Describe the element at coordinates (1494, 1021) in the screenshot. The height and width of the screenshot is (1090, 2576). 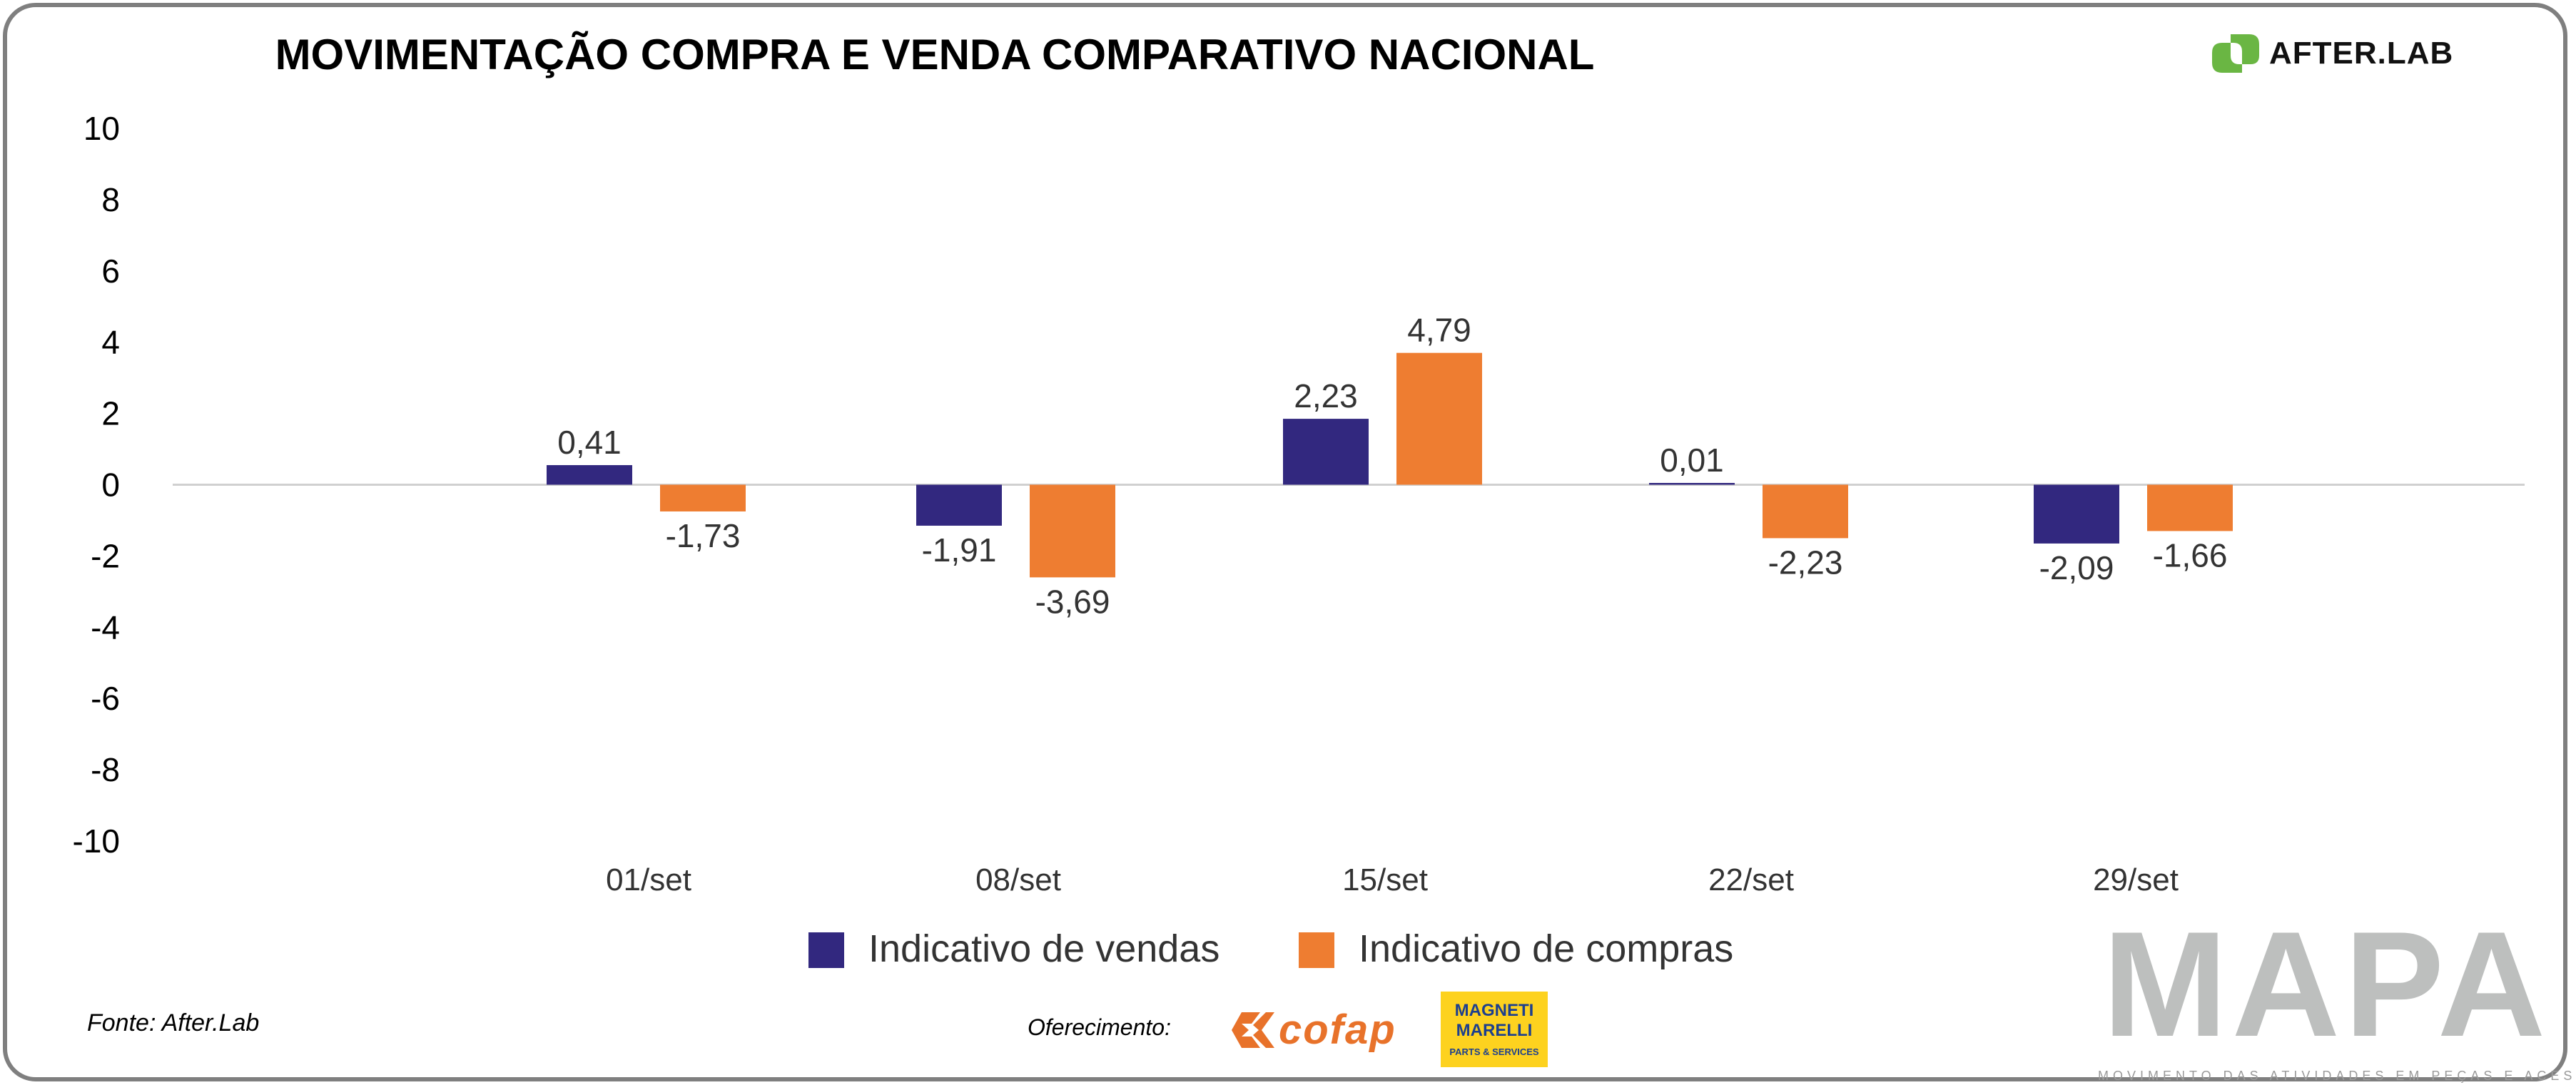
I see `magneti-marelli-text: MAGNETI MARELLI` at that location.